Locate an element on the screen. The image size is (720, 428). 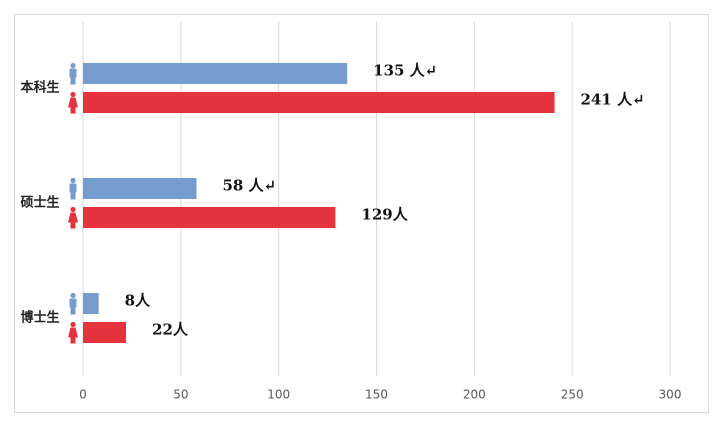
value-label: 129人 is located at coordinates (384, 215).